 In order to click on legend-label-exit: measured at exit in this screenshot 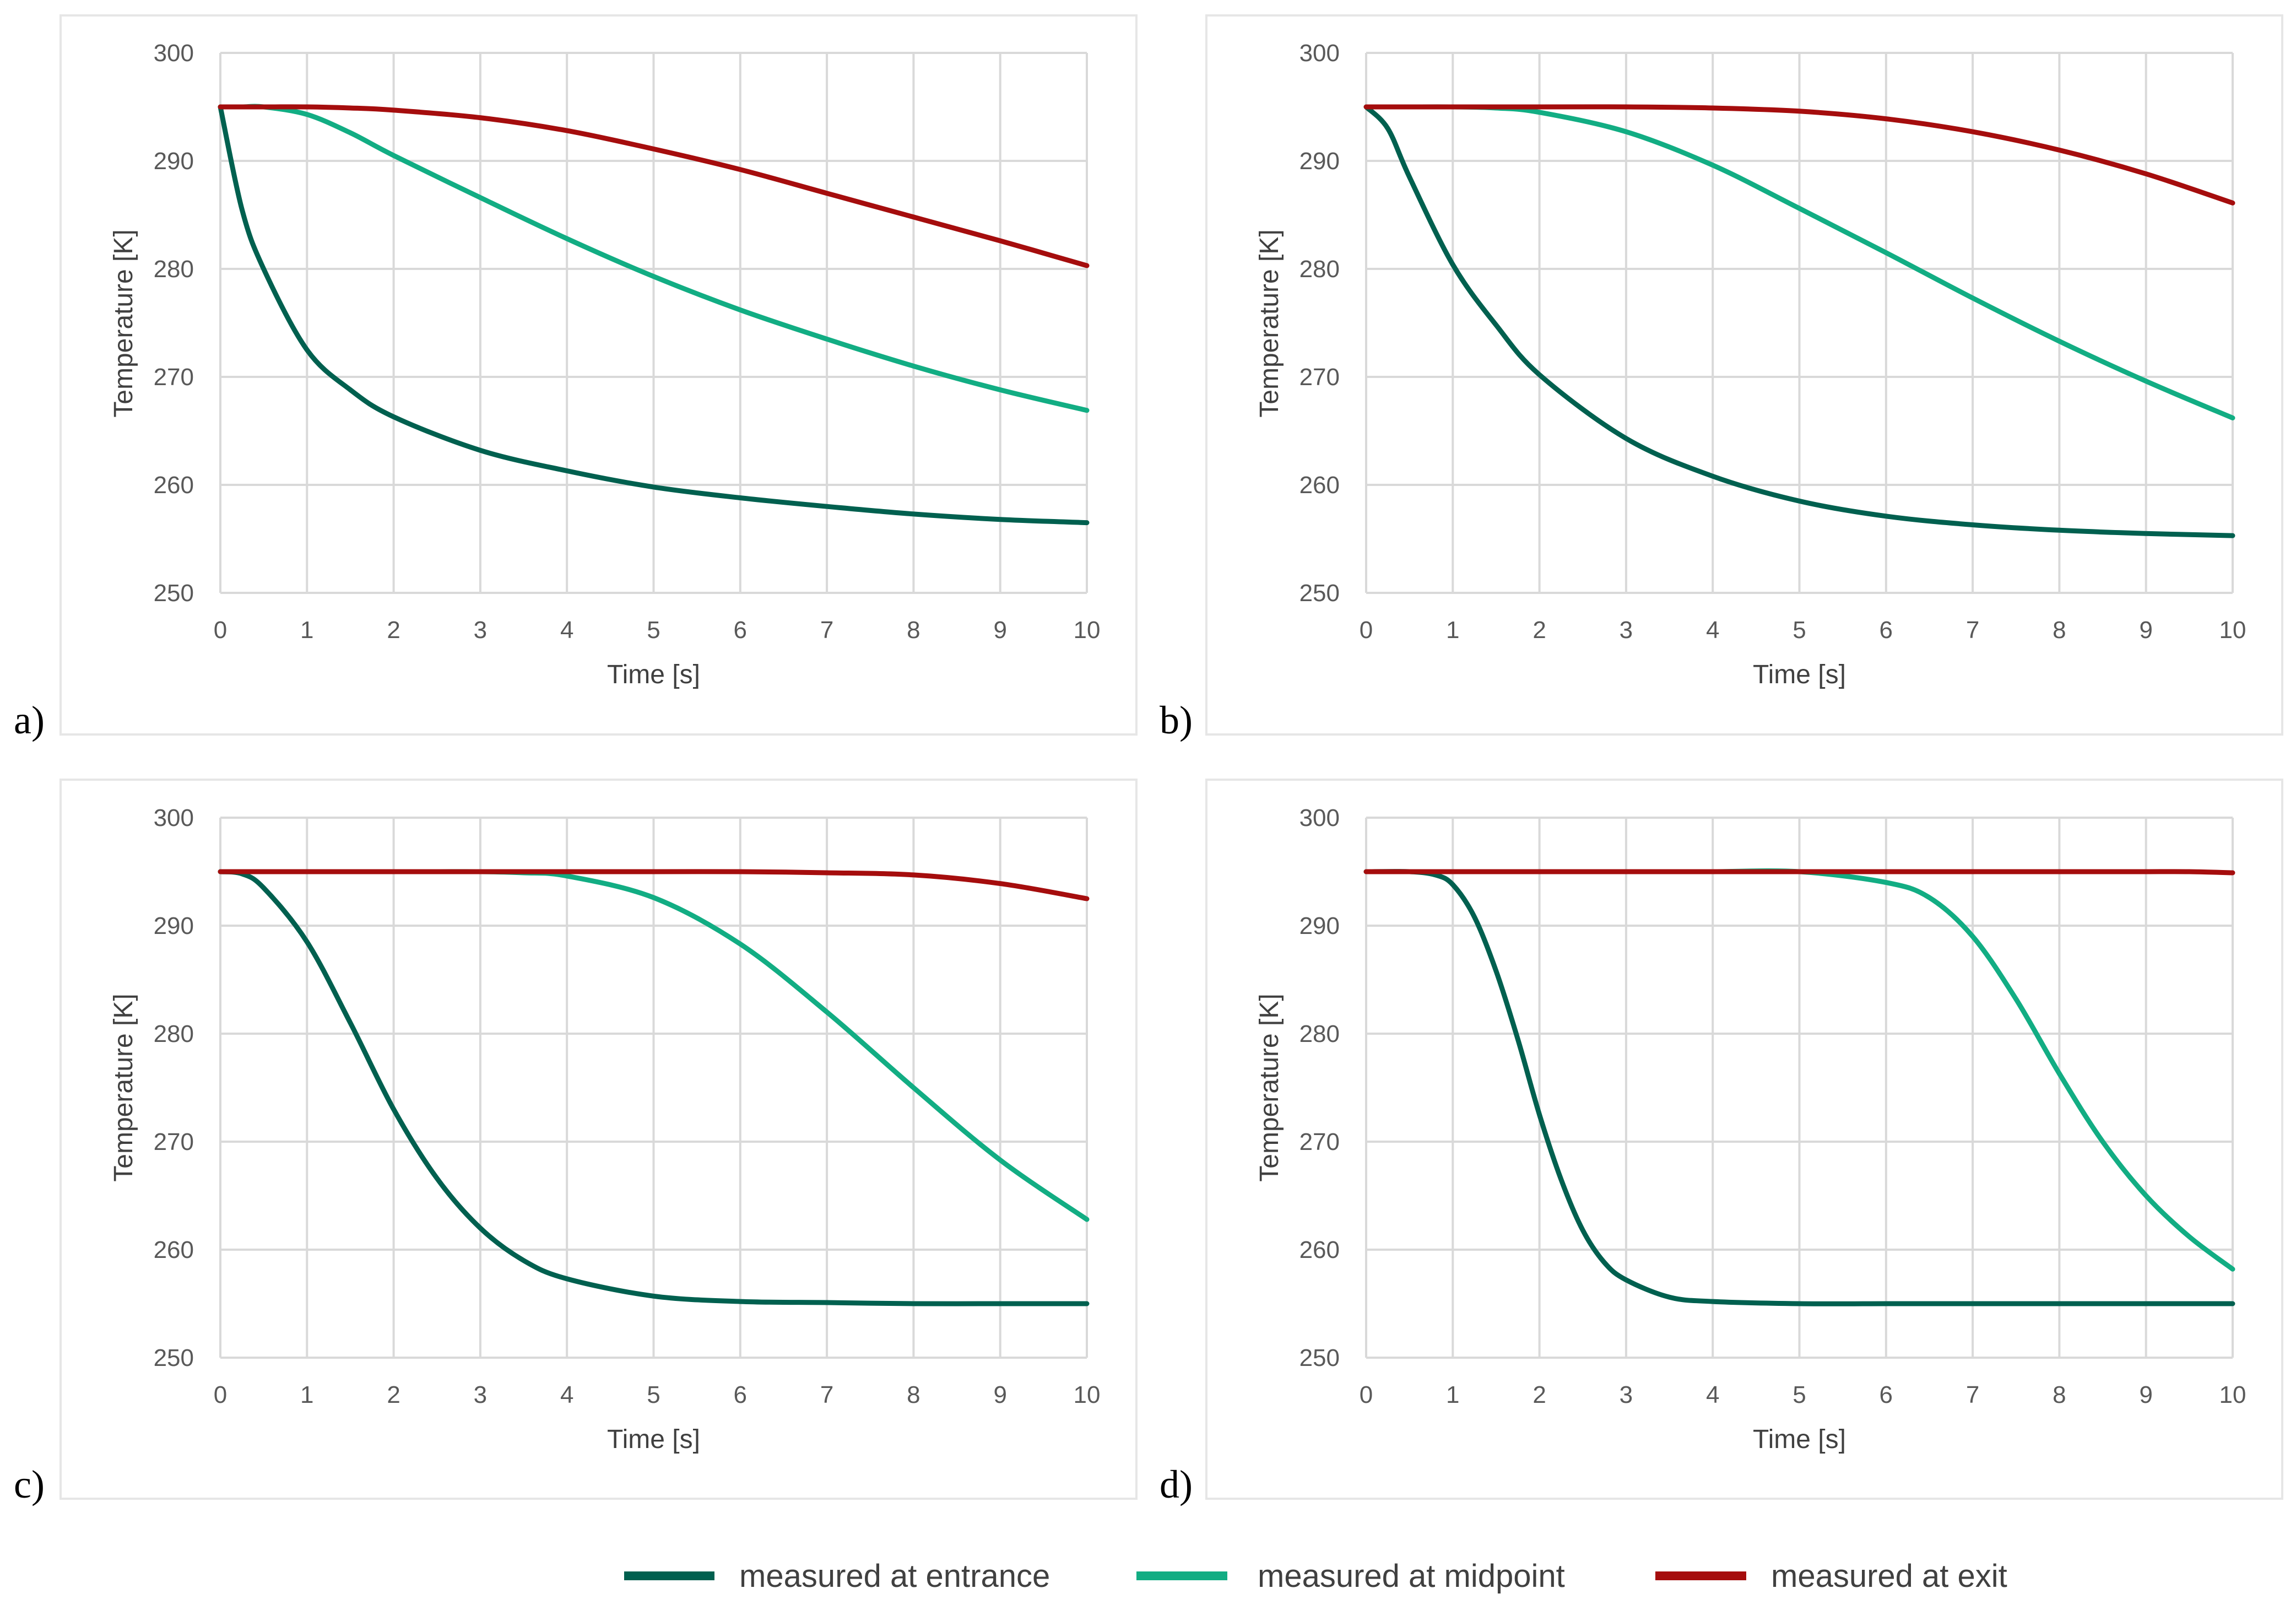, I will do `click(1889, 1576)`.